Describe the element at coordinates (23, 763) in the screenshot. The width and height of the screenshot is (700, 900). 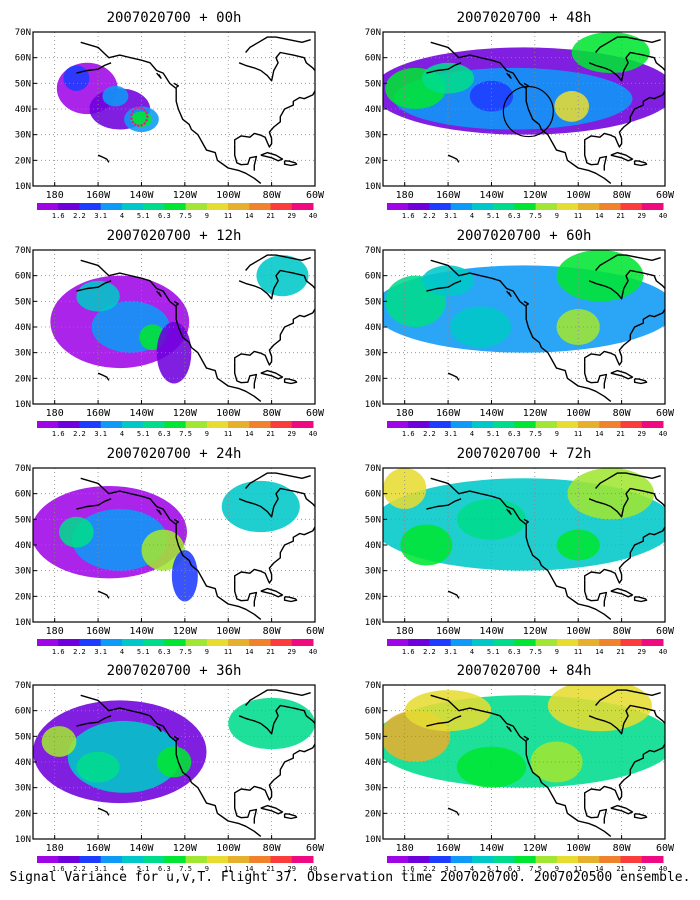
I see `lat-tick-label: 40N` at that location.